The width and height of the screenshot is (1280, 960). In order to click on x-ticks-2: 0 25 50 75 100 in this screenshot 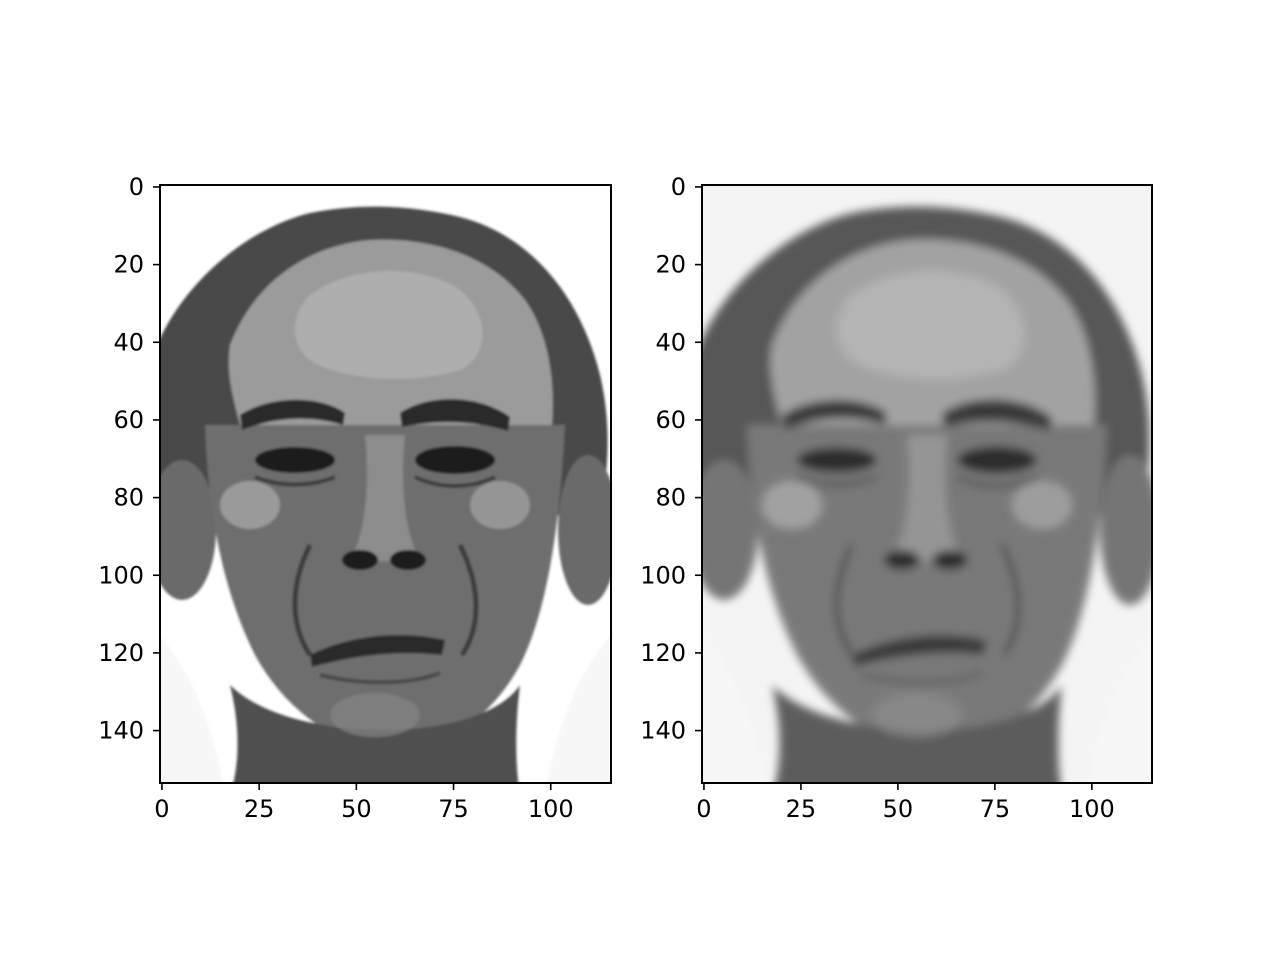, I will do `click(905, 803)`.